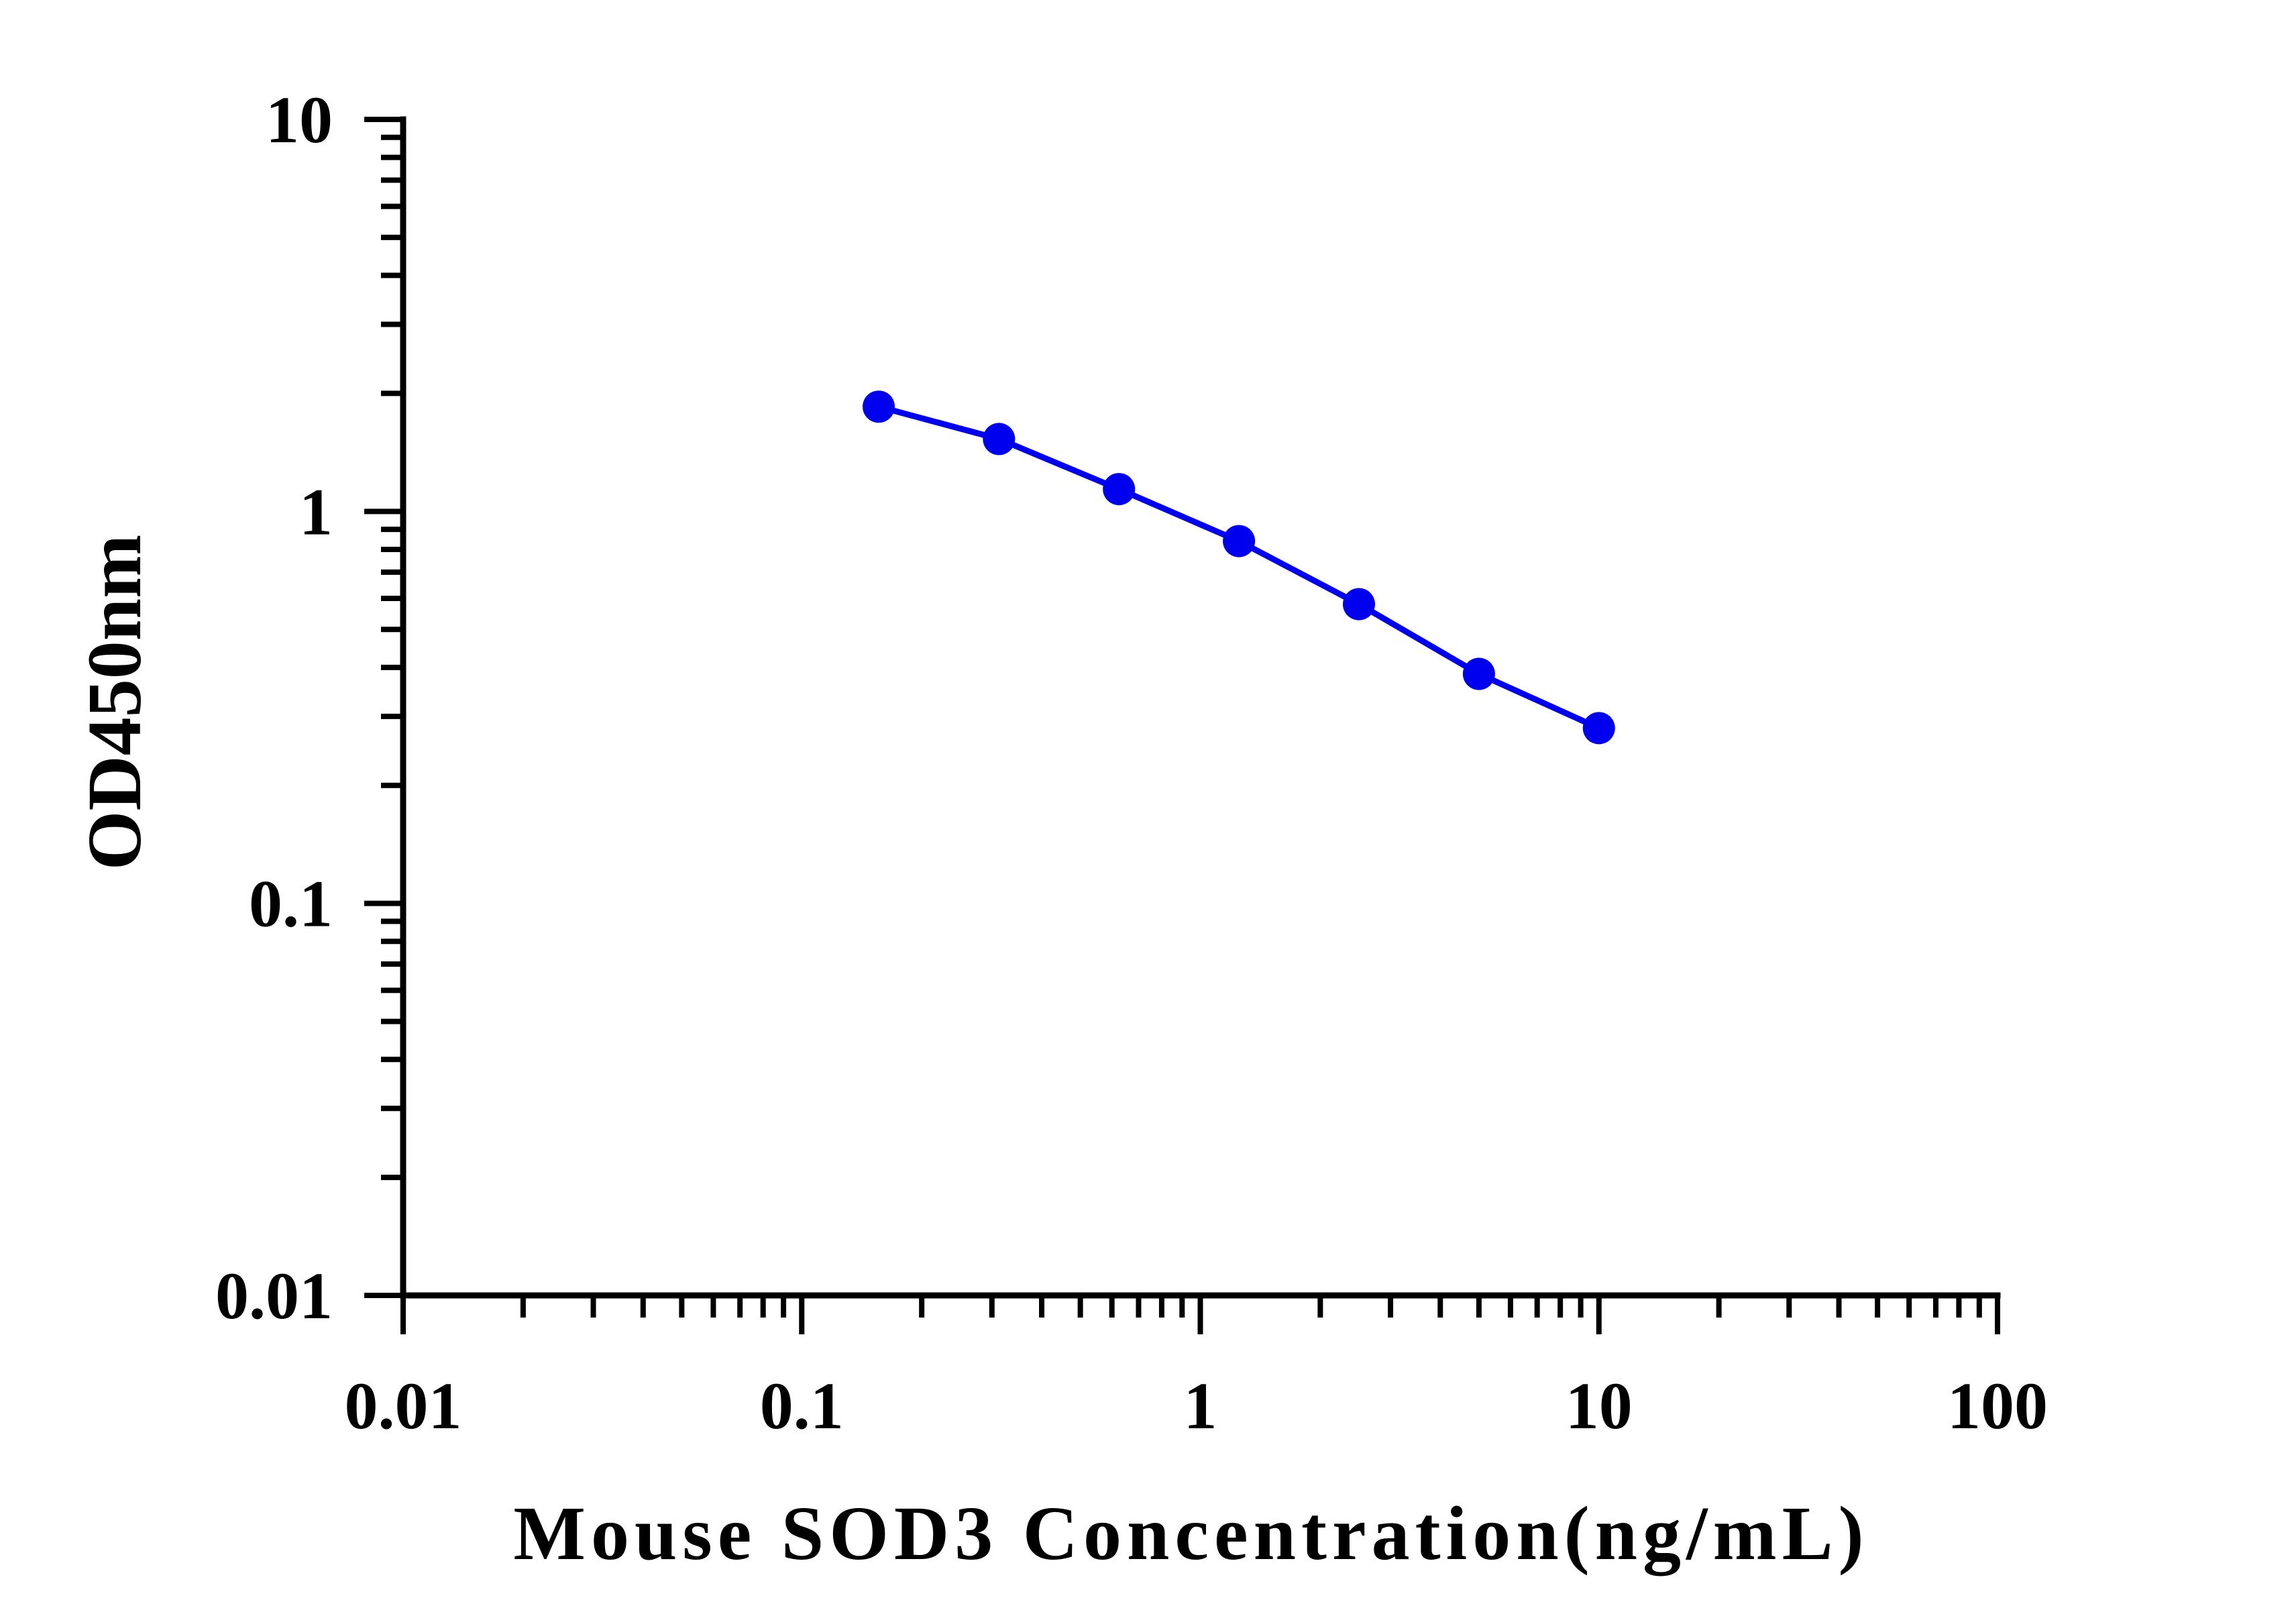 This screenshot has width=2296, height=1604. What do you see at coordinates (1997, 1406) in the screenshot?
I see `x-tick-label: 100` at bounding box center [1997, 1406].